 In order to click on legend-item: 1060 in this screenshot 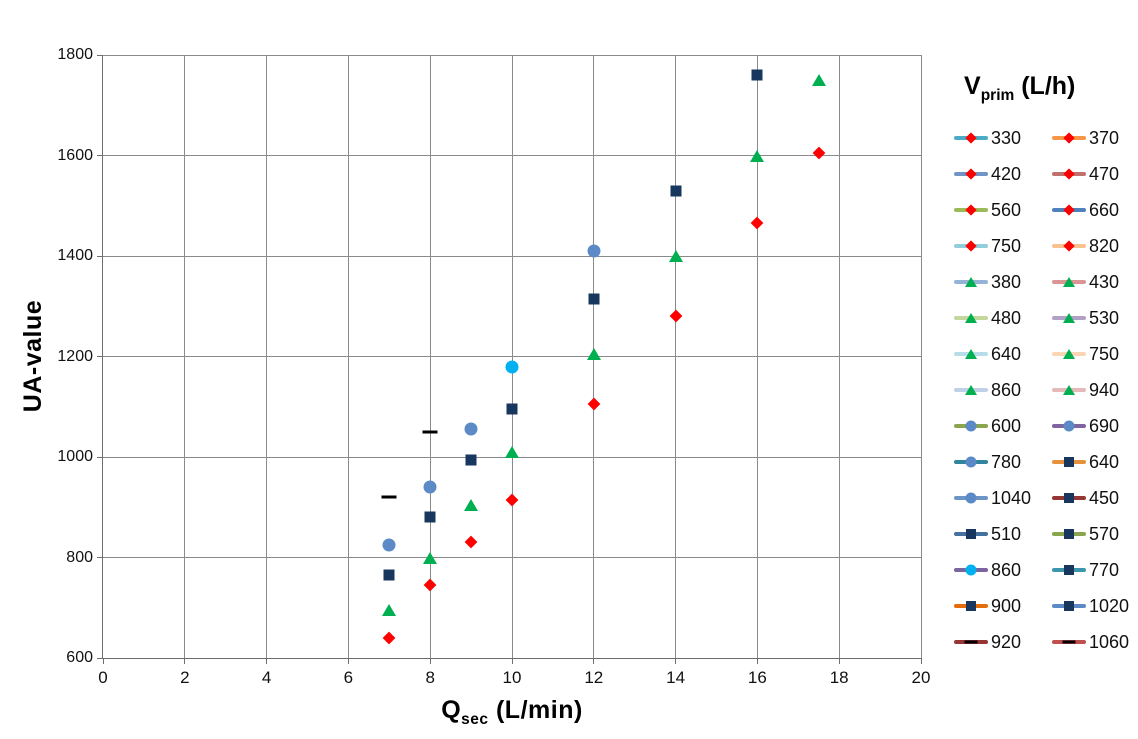, I will do `click(1095, 642)`.